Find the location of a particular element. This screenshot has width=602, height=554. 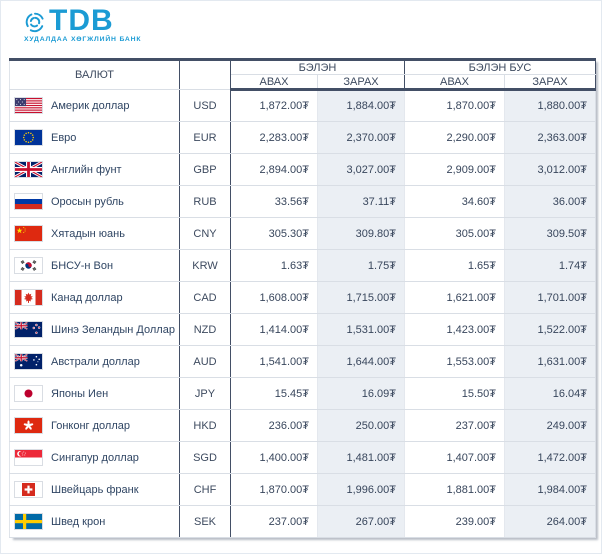

currency-name-cell: Канад доллар is located at coordinates (94, 297).